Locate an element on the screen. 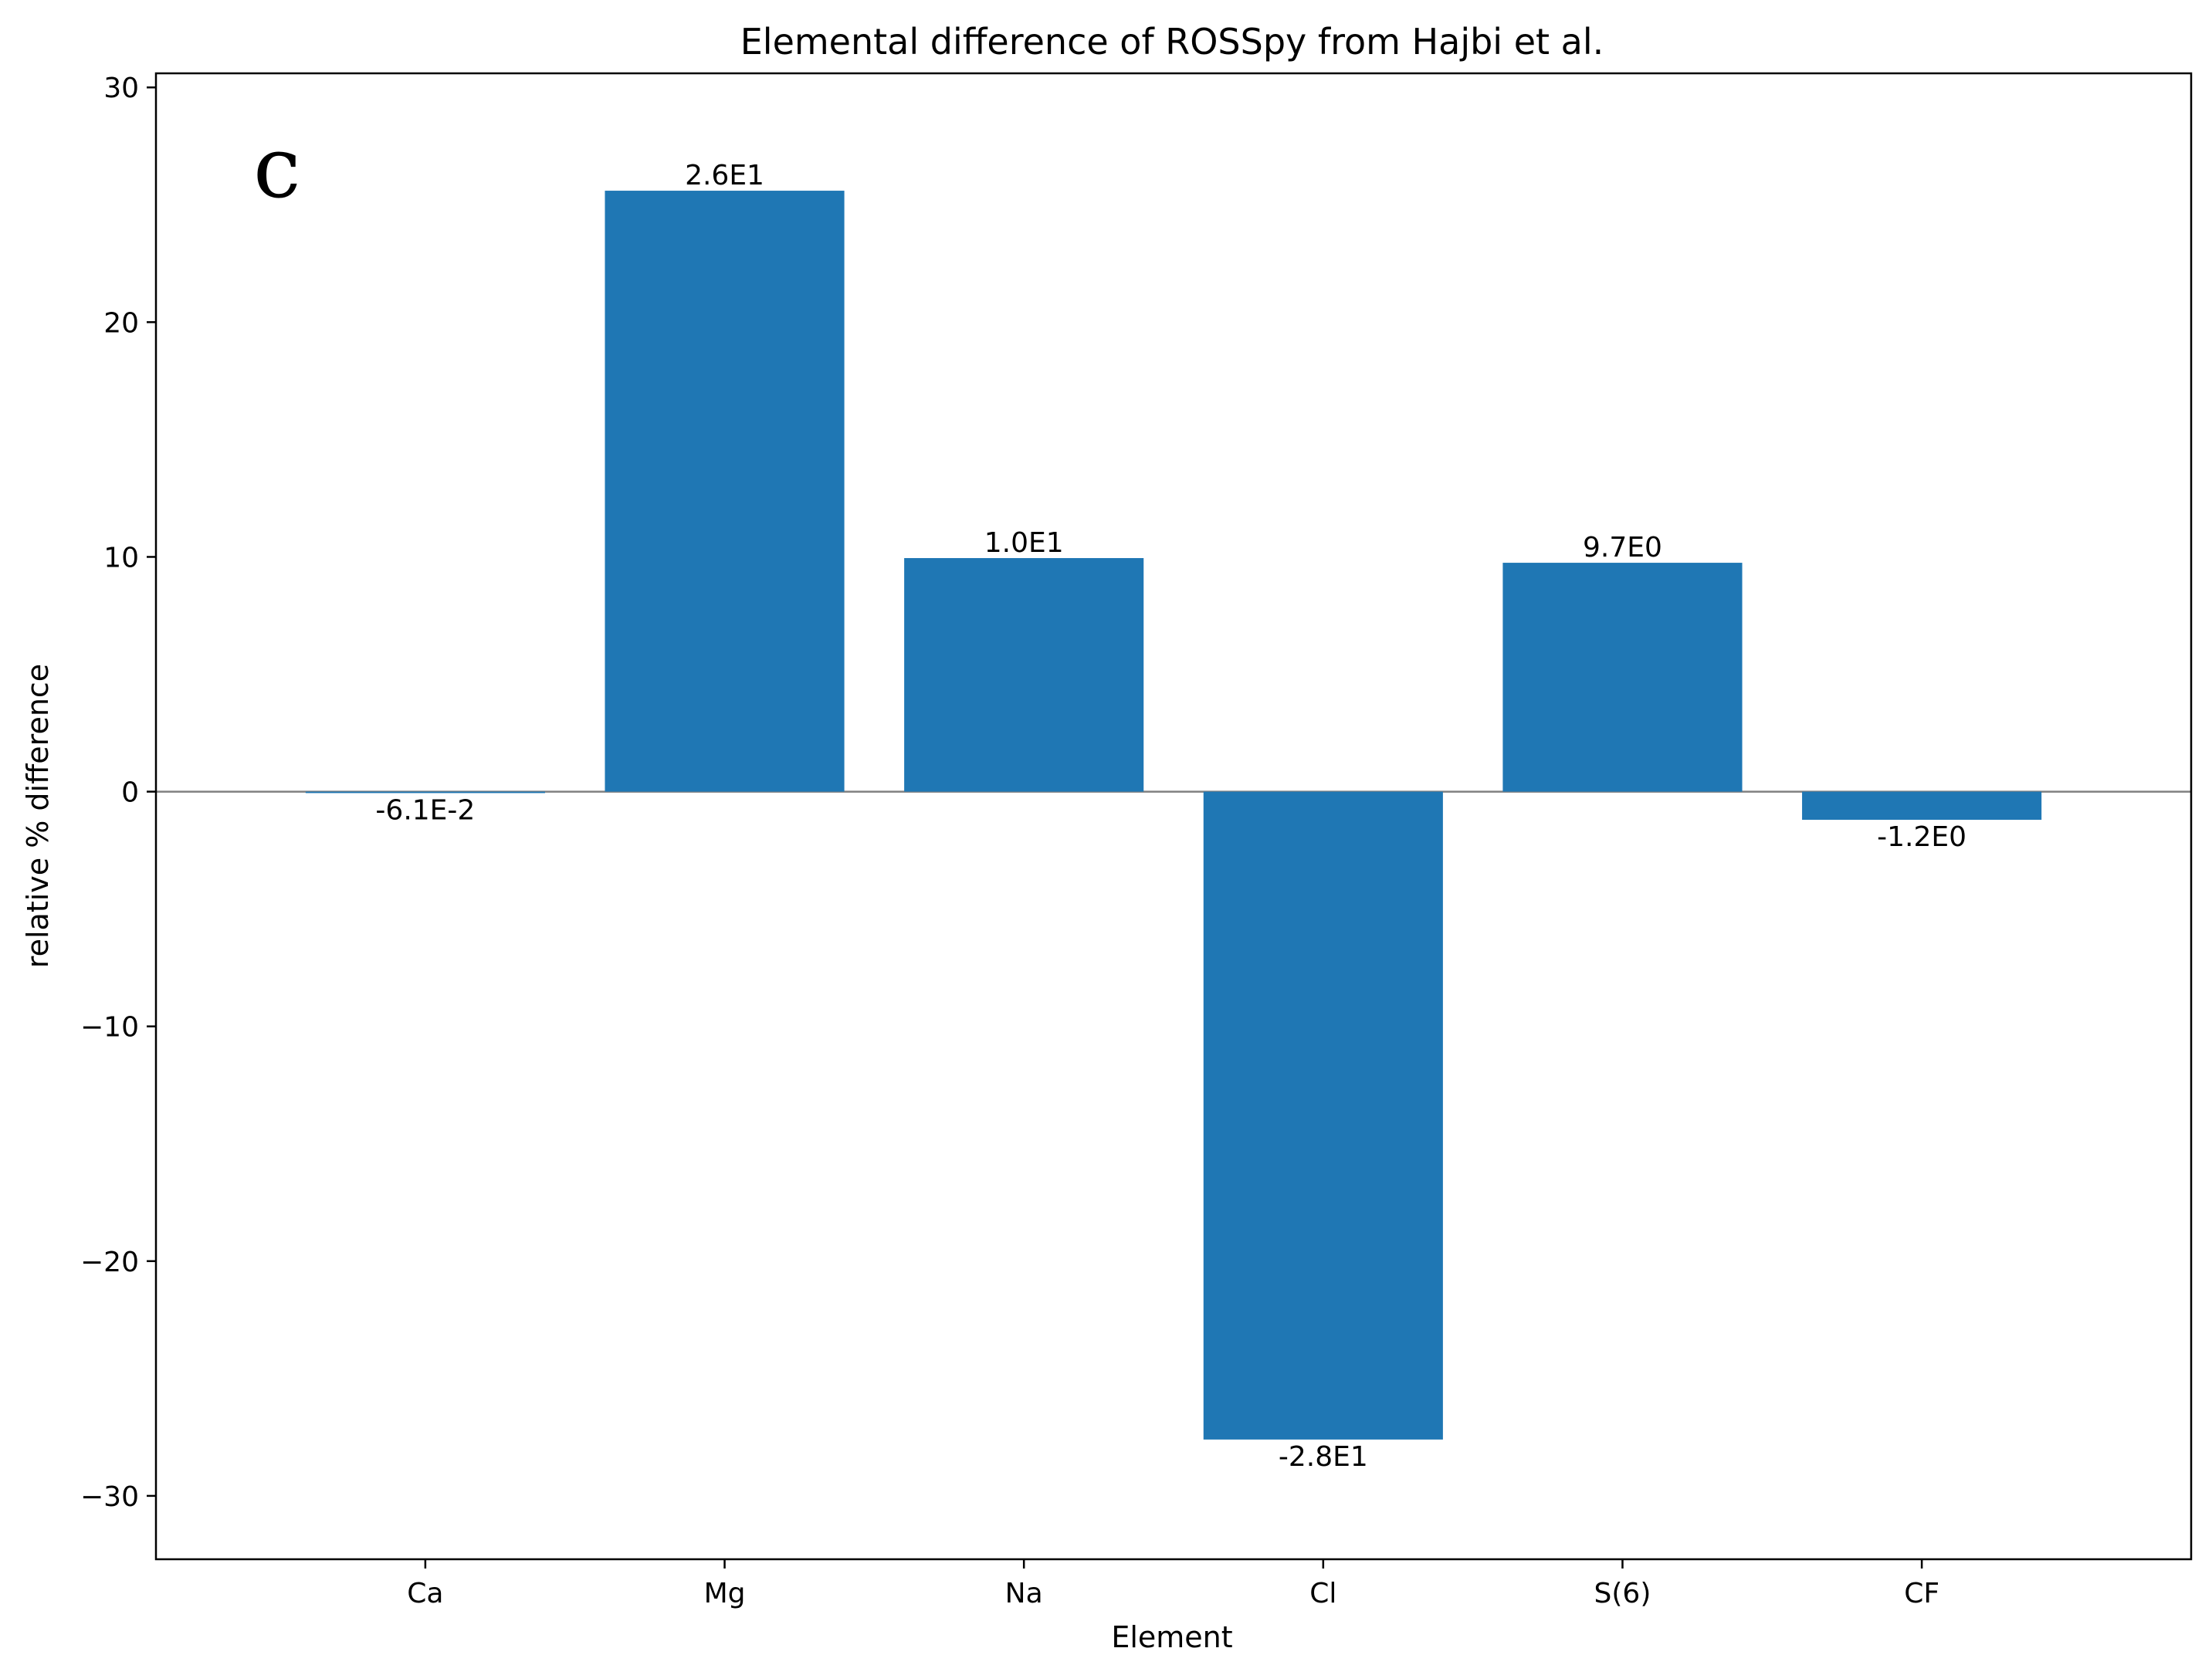 The height and width of the screenshot is (1665, 2212). bar-value-label: -1.2E0 is located at coordinates (1921, 837).